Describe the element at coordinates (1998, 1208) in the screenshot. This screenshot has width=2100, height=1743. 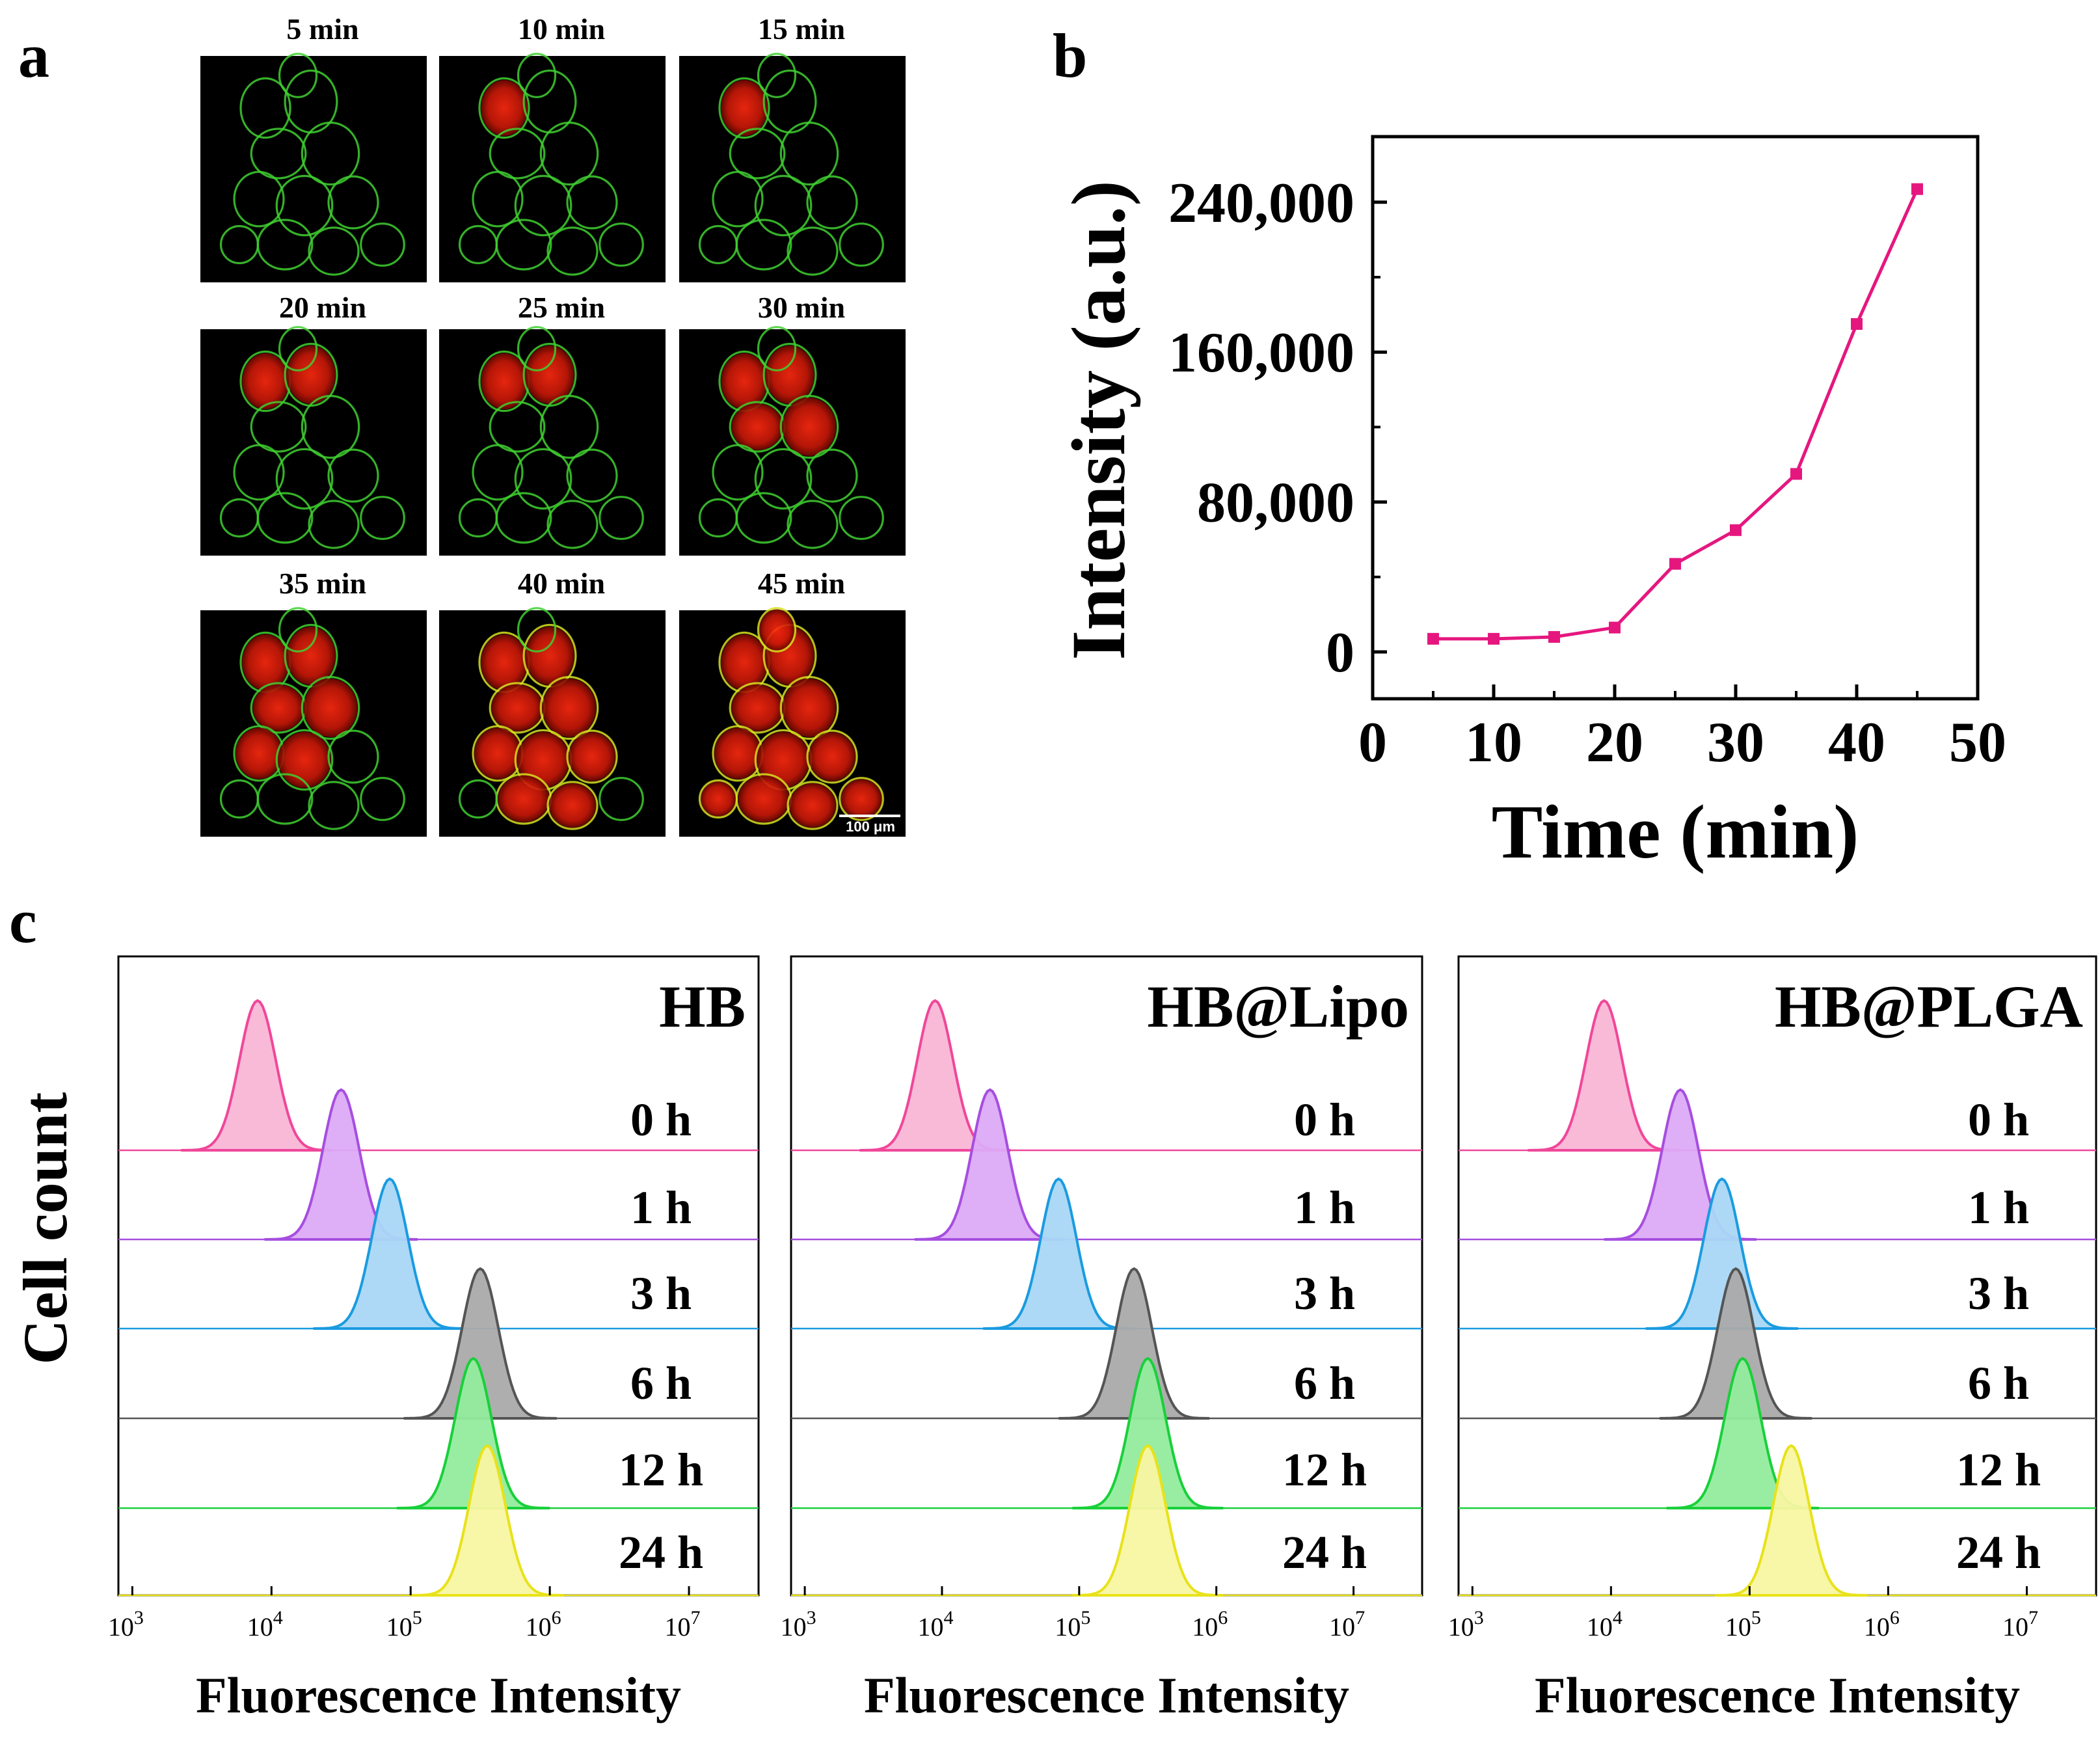
I see `series-label: 1 h` at that location.